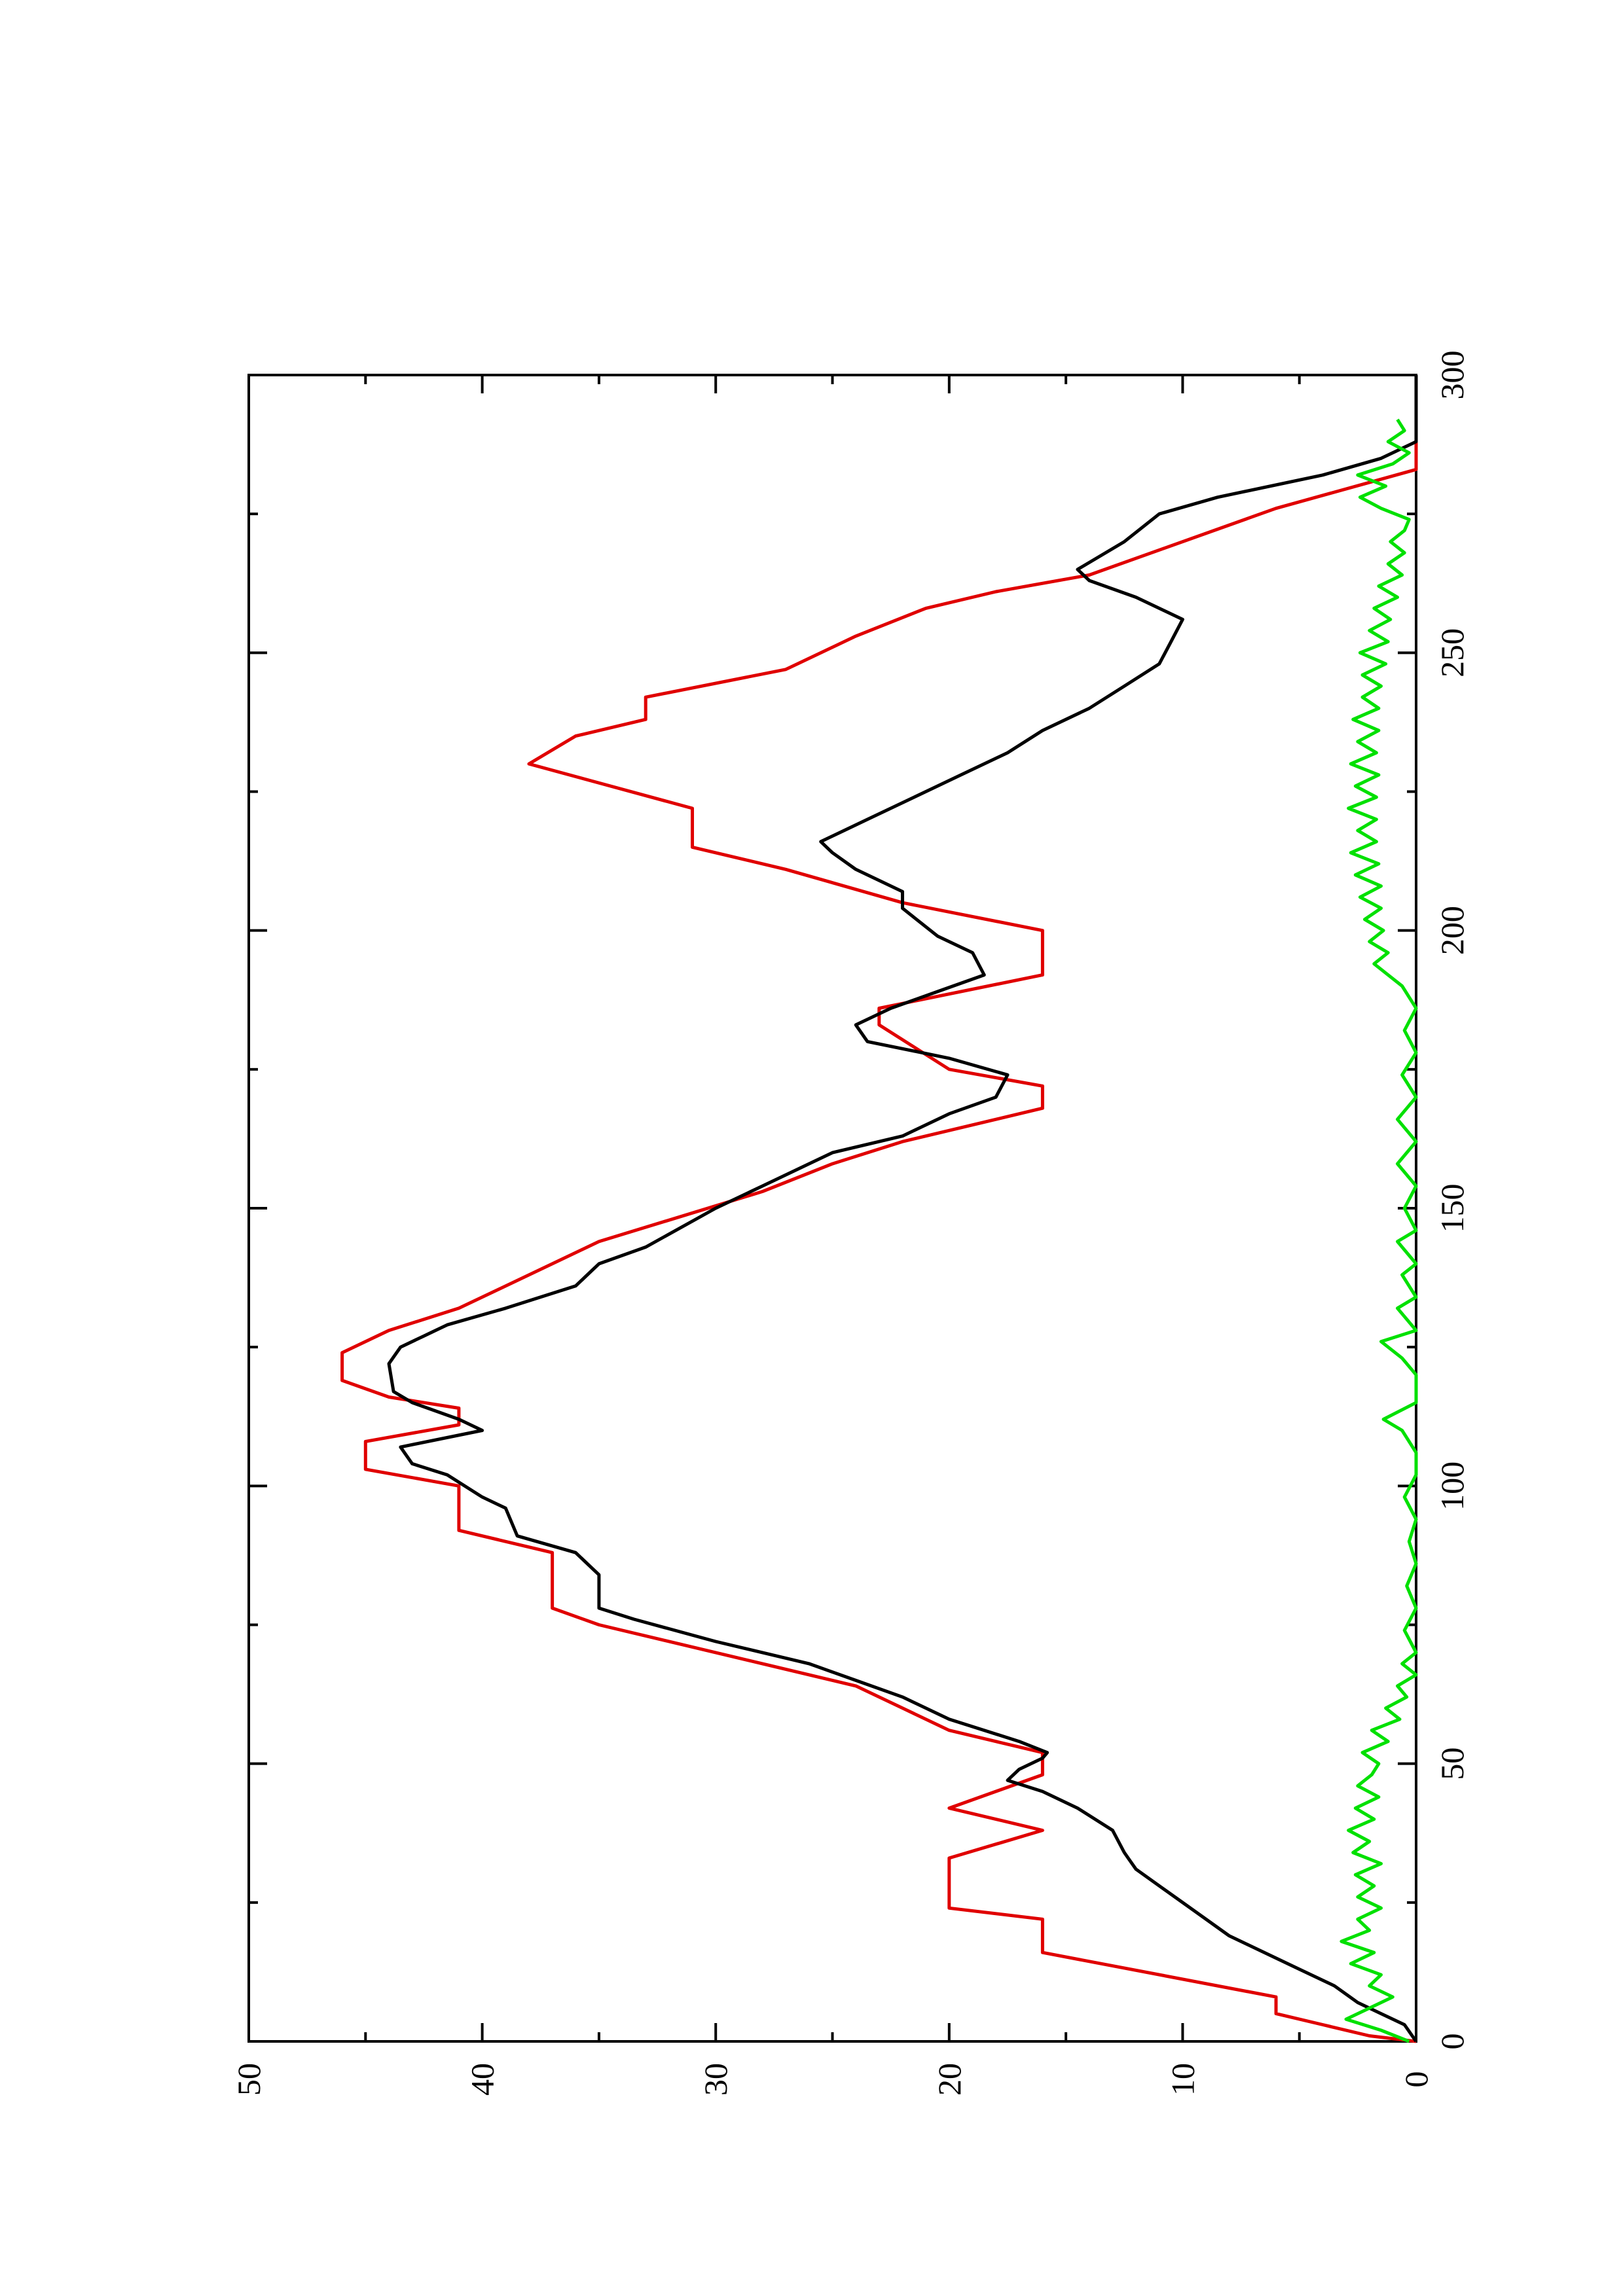 This screenshot has width=1623, height=2296. What do you see at coordinates (1452, 2042) in the screenshot?
I see `x-tick-label: 0` at bounding box center [1452, 2042].